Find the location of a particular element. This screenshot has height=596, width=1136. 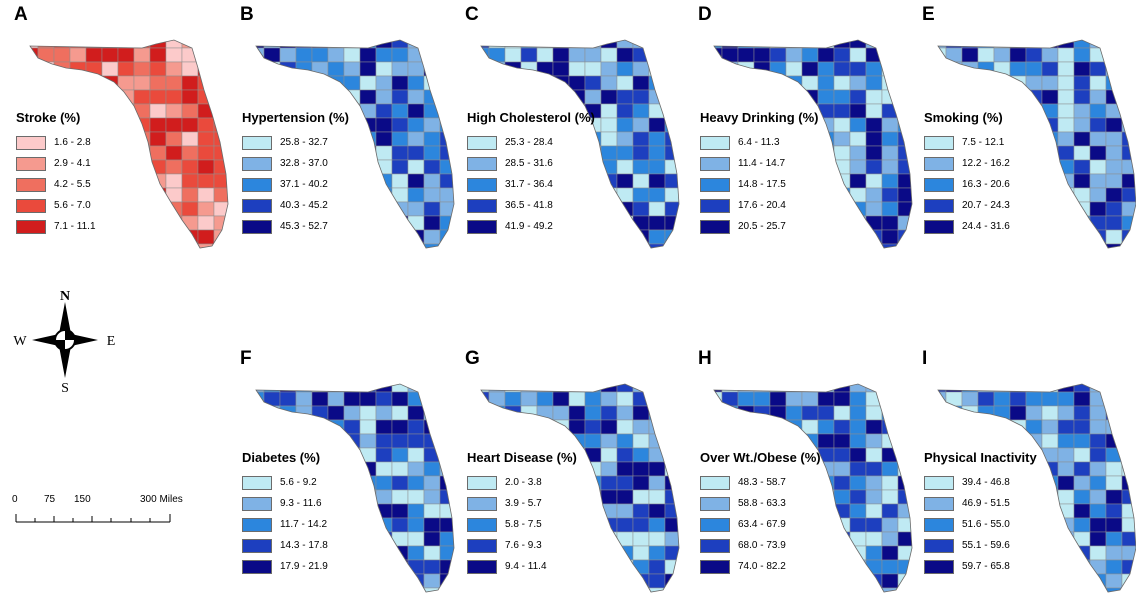

legend-range: 37.1 - 40.2 is located at coordinates (304, 184).